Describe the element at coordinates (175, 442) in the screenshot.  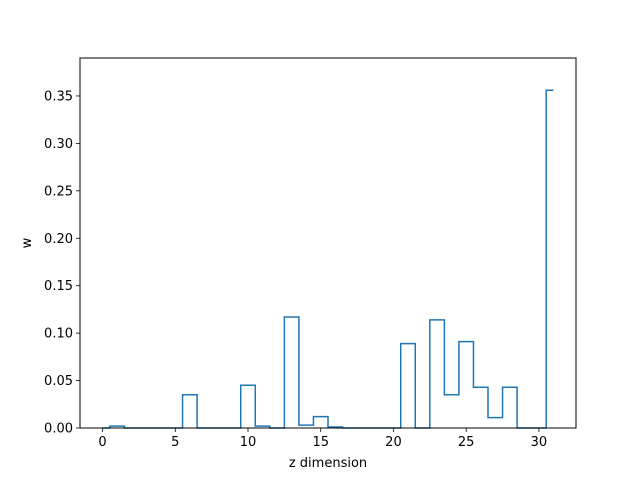
I see `x-tick-label: 5` at that location.